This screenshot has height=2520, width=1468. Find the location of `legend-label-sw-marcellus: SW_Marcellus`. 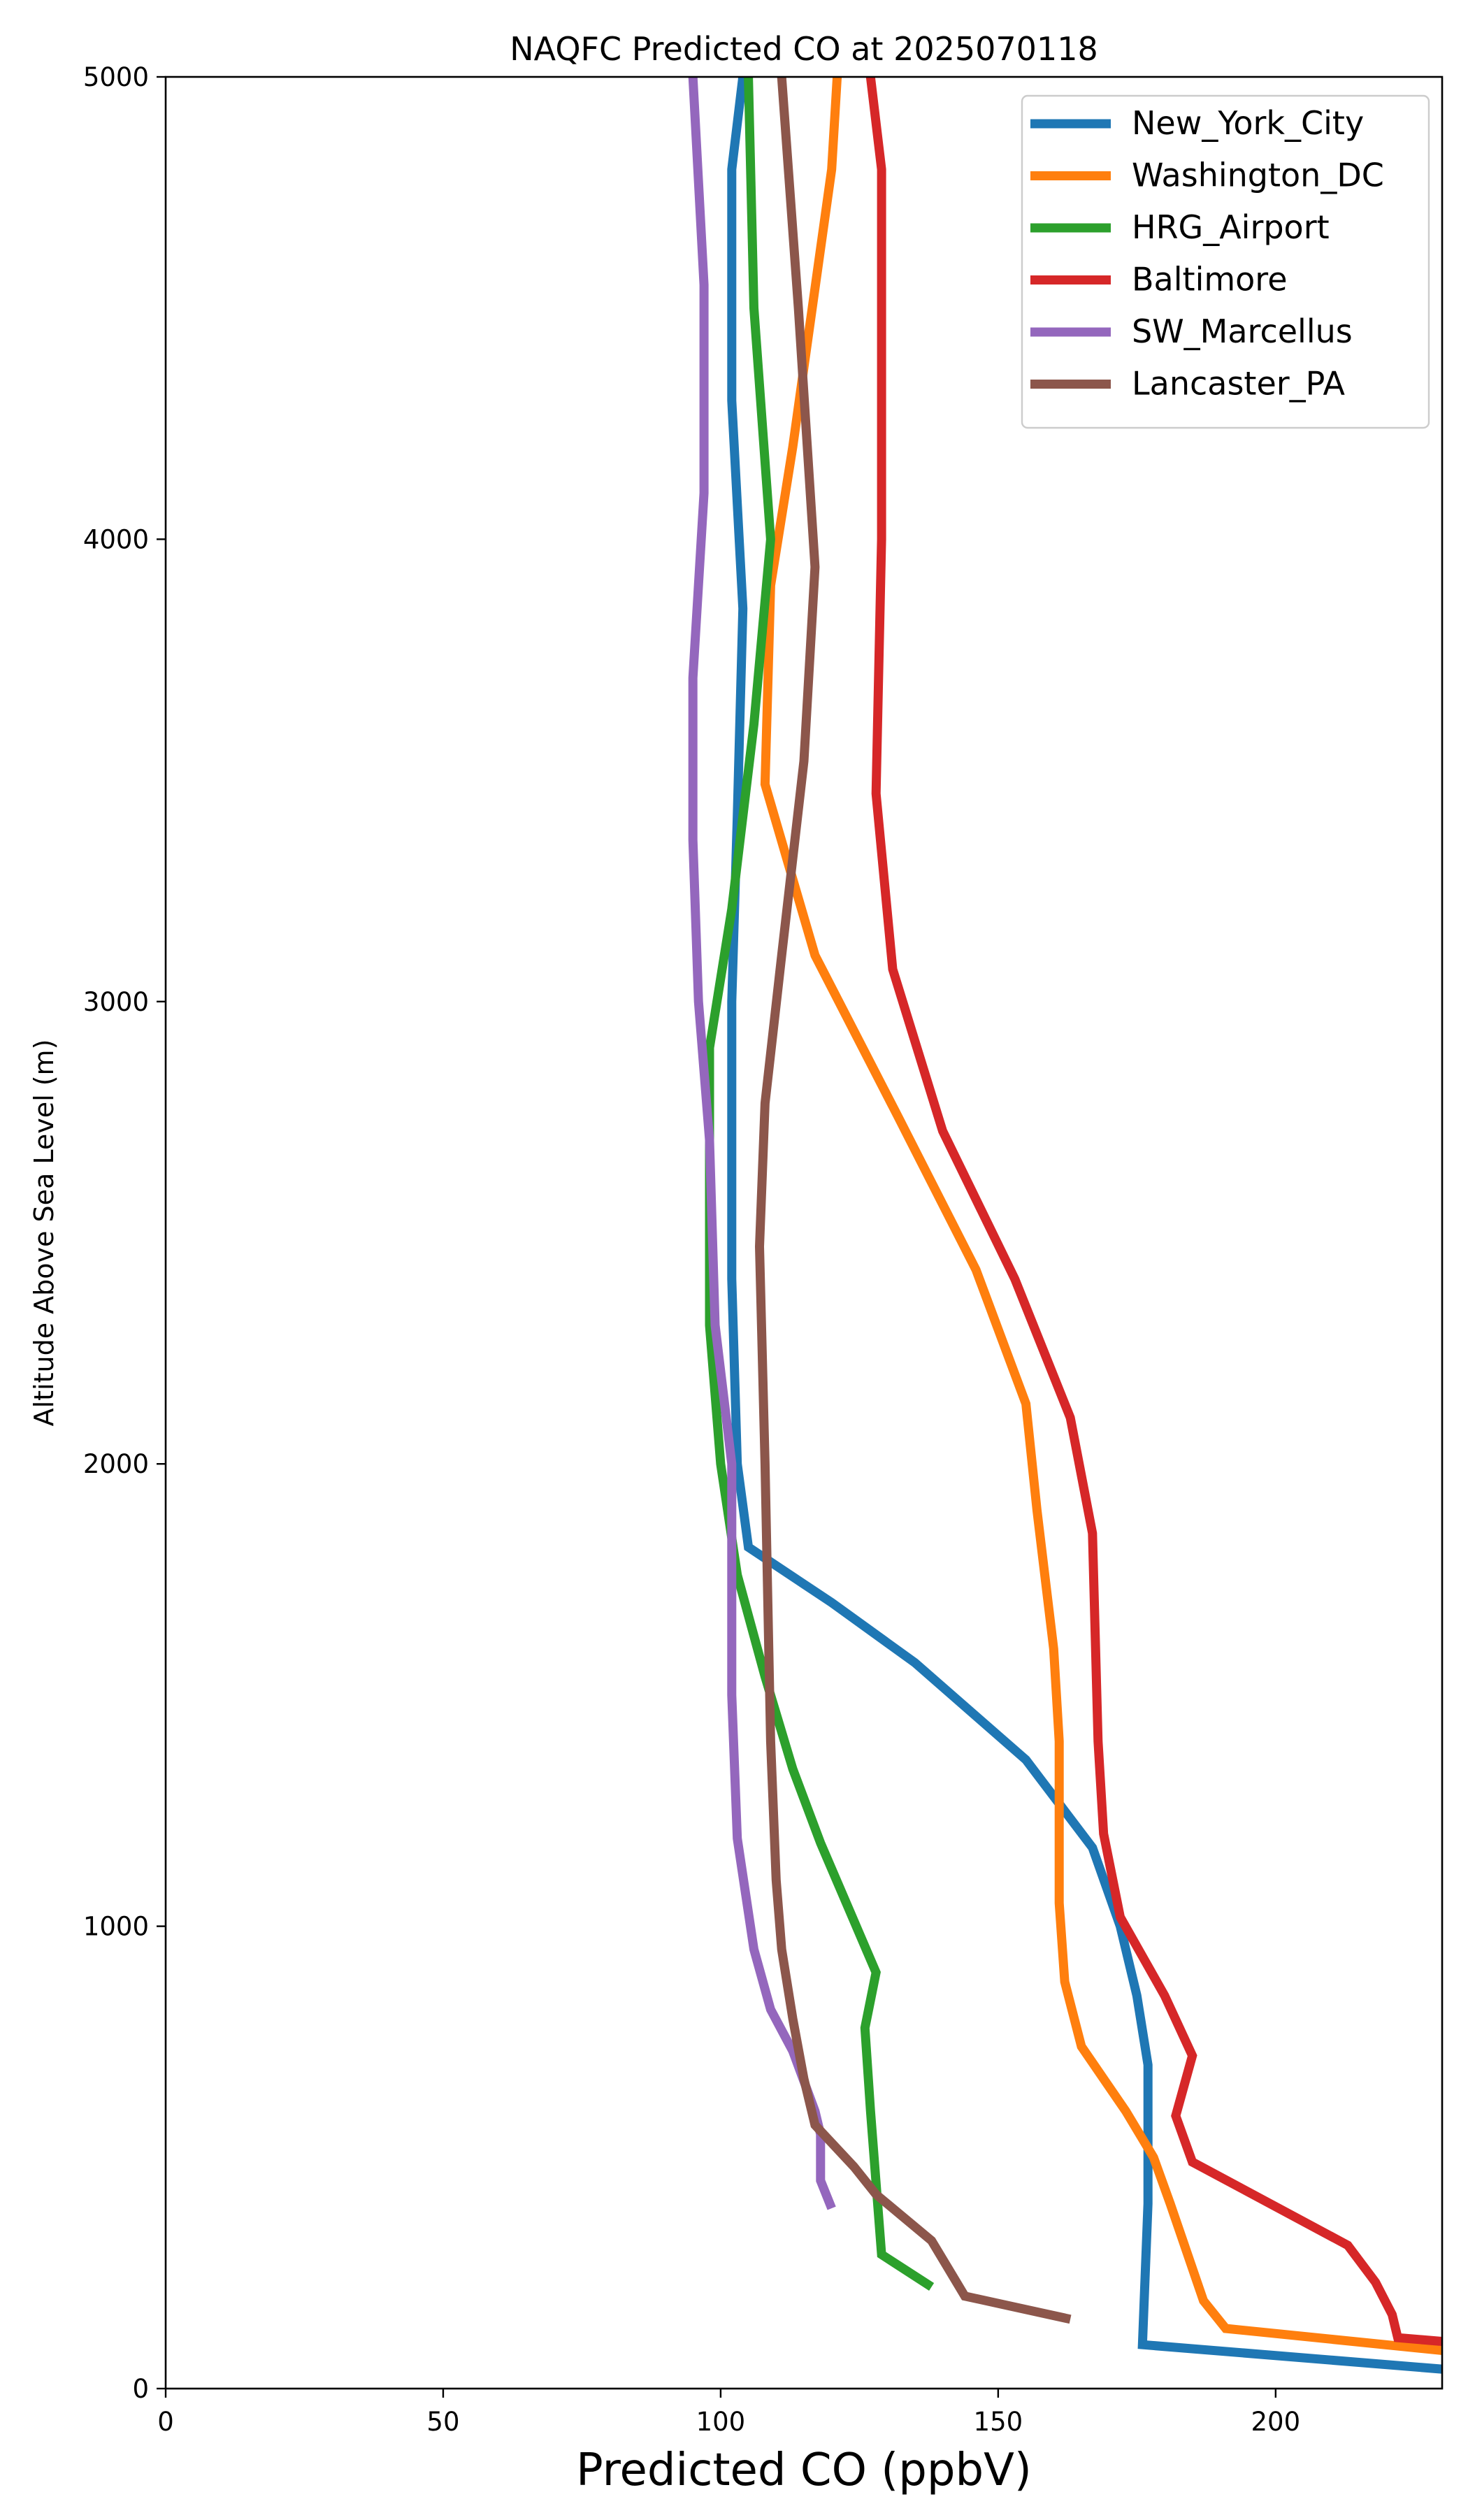

legend-label-sw-marcellus: SW_Marcellus is located at coordinates (1242, 331).